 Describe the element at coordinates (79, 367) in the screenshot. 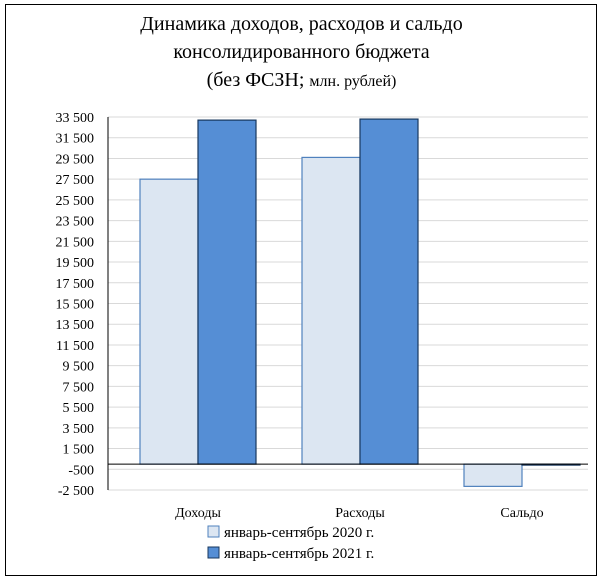

I see `y-tick-label: 9 500` at that location.